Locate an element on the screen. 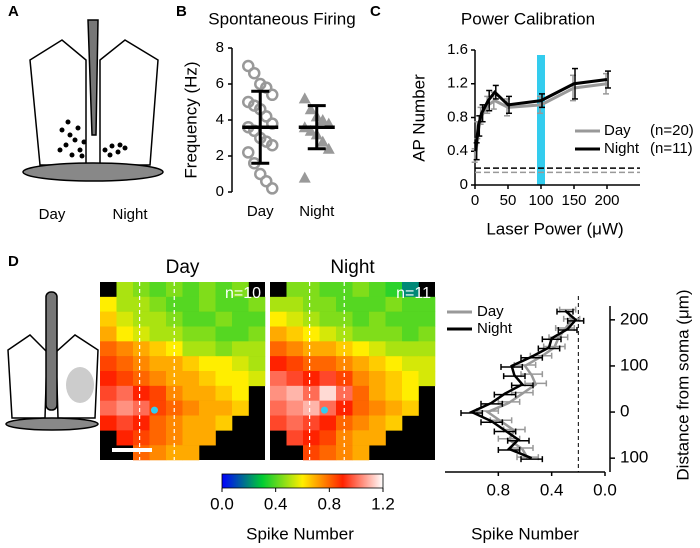 Image resolution: width=700 pixels, height=548 pixels. legend-label: Day is located at coordinates (490, 311).